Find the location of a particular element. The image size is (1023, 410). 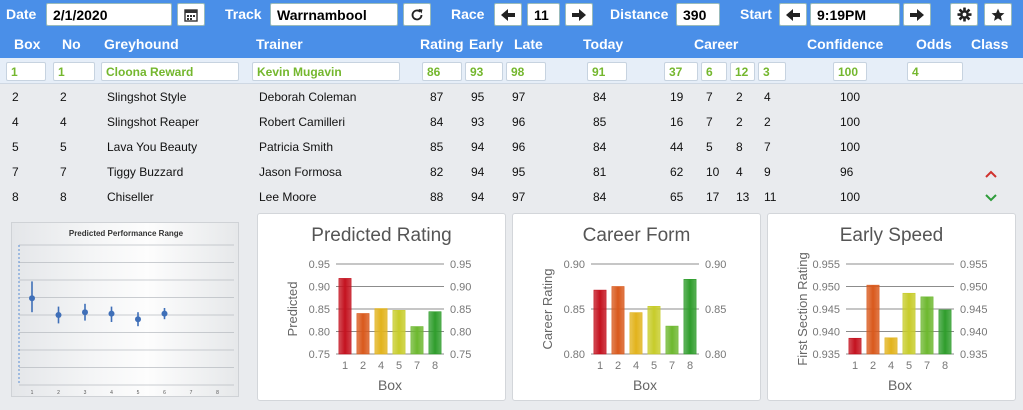

cell-late: 97 is located at coordinates (519, 97).